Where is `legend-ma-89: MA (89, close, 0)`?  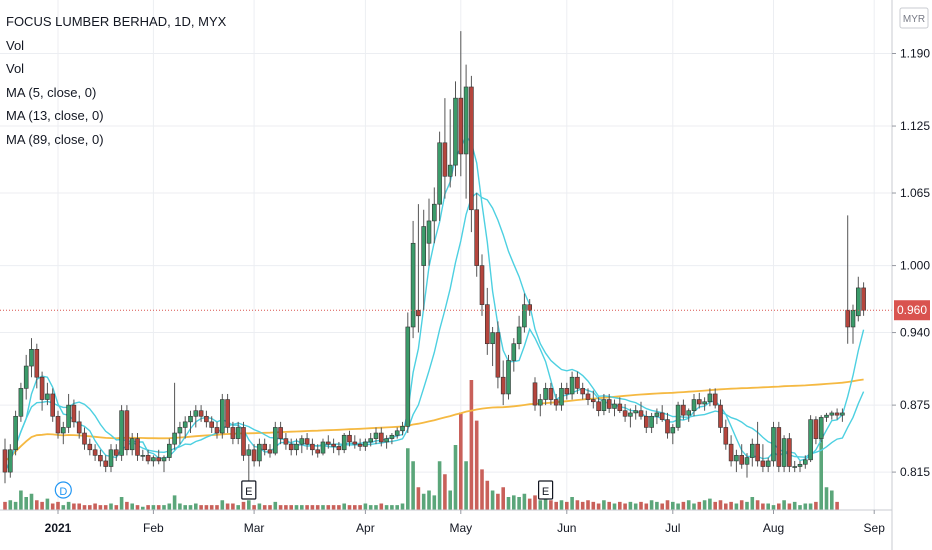
legend-ma-89: MA (89, close, 0) is located at coordinates (55, 139).